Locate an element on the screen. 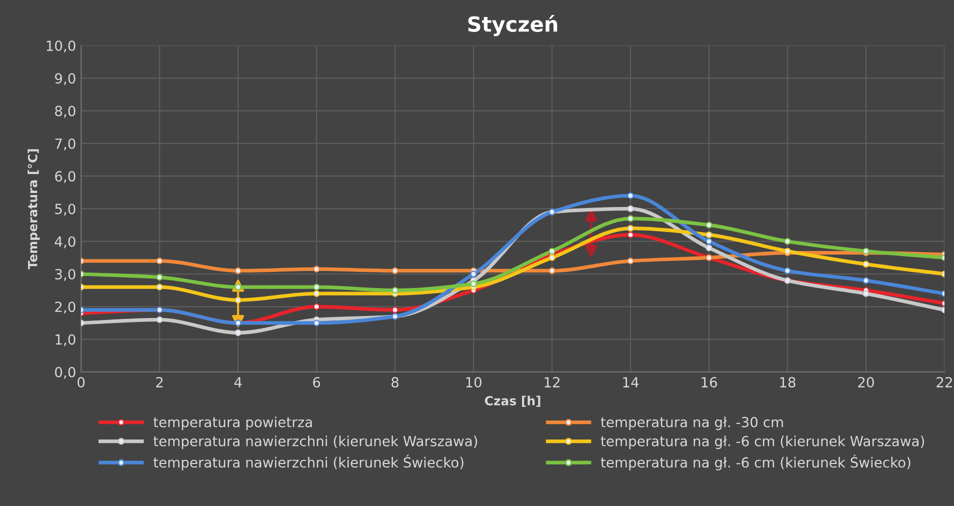  y-axis-title: Temperatura [°C] is located at coordinates (34, 209).